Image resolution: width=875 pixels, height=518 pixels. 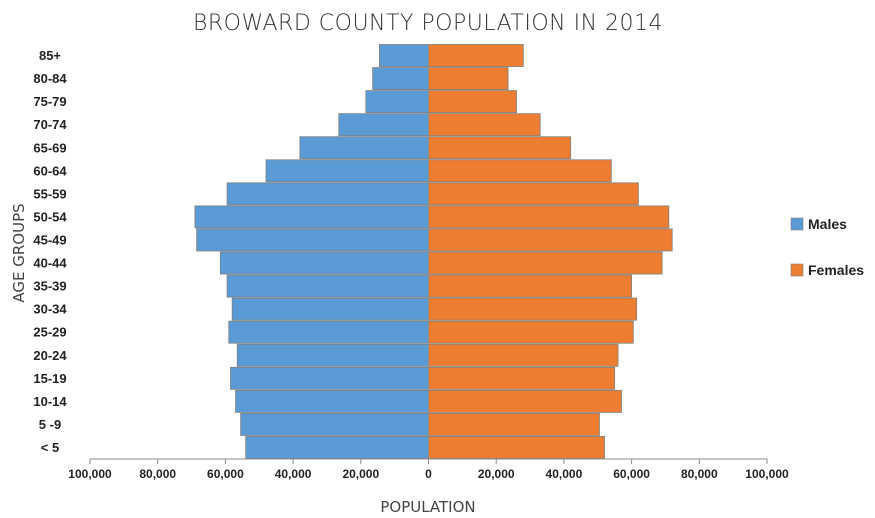 What do you see at coordinates (50, 447) in the screenshot?
I see `category-label-0: < 5` at bounding box center [50, 447].